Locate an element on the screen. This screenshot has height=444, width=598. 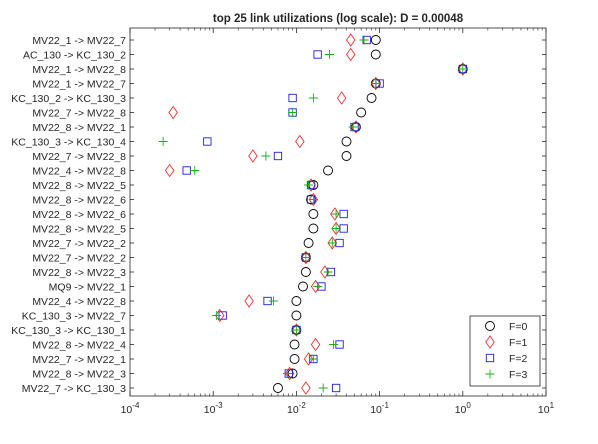
x-tick-exponent: -3 is located at coordinates (219, 405).